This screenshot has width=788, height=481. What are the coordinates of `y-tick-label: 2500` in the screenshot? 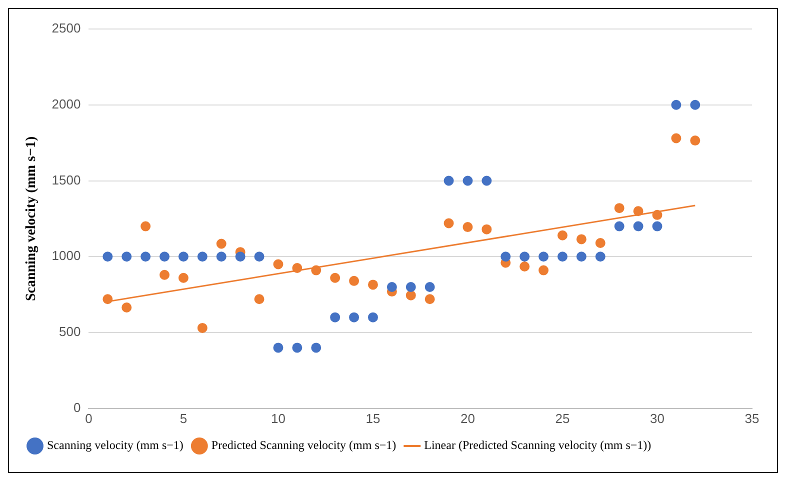 It's located at (66, 28).